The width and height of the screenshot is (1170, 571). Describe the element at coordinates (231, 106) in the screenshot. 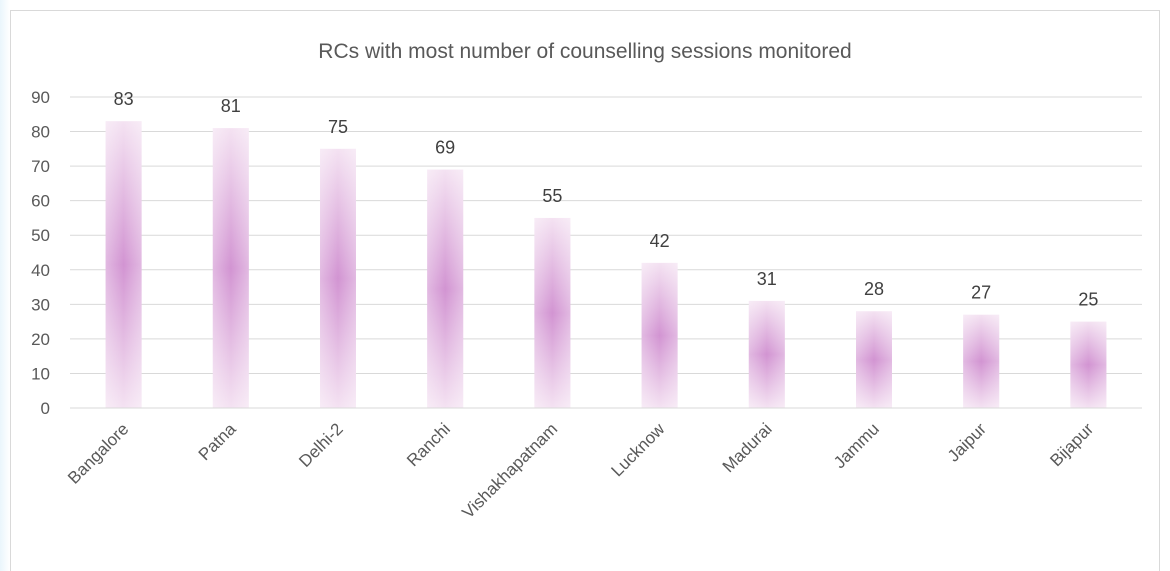

I see `data-label: 81` at that location.